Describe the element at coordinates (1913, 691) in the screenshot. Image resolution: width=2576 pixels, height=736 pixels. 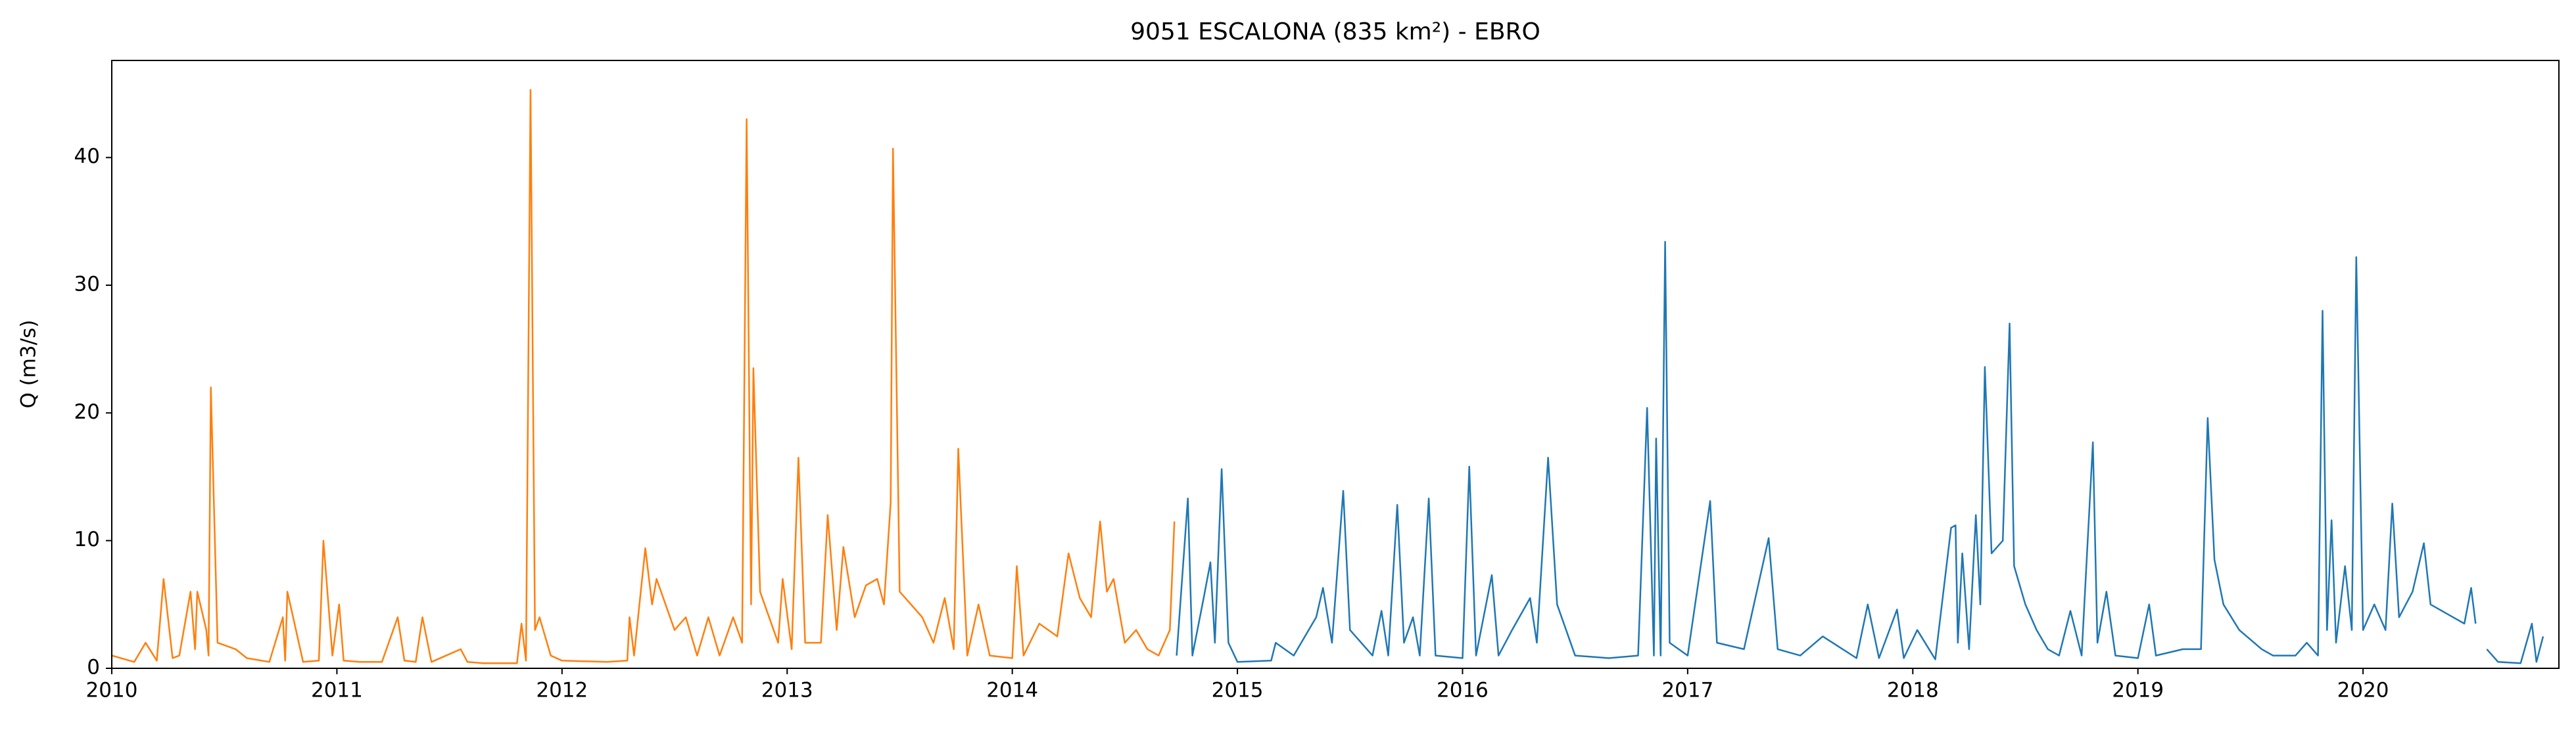
I see `x-tick-label: 2018` at that location.